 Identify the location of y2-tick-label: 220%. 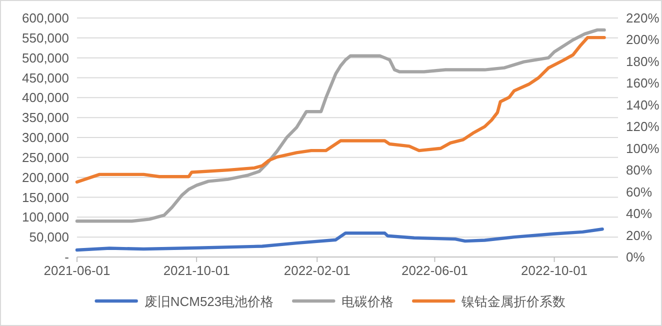
(643, 18).